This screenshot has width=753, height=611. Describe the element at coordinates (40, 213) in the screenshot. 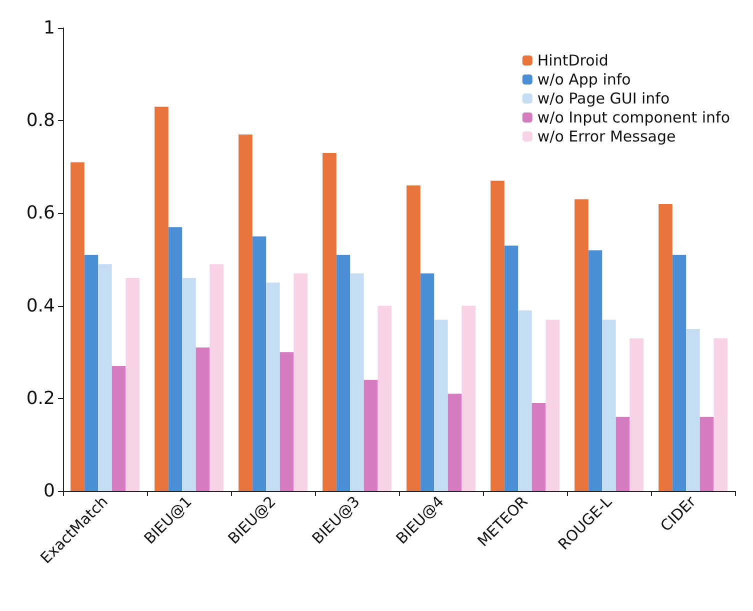

I see `y-tick-label: 0.6` at that location.